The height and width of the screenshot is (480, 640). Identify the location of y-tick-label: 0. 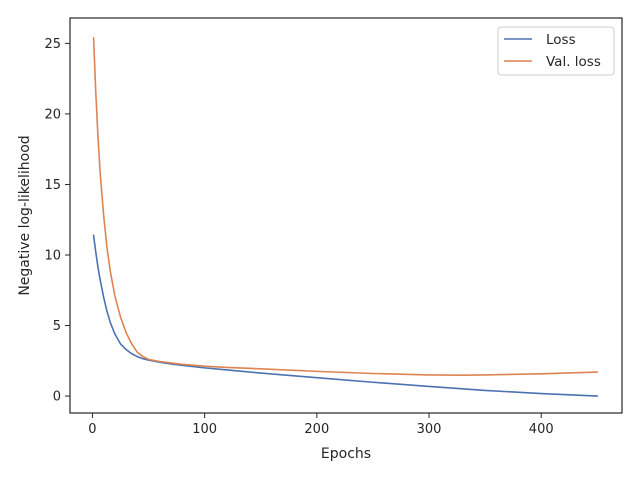
(57, 397).